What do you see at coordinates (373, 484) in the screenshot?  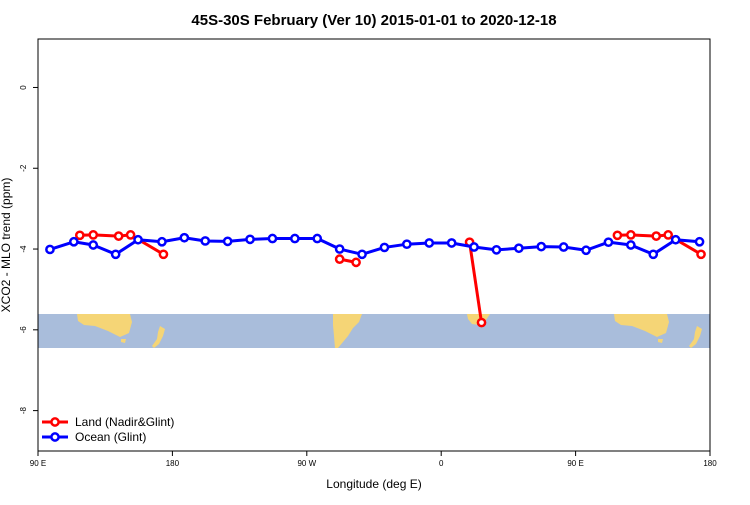 I see `x-axis-label: Longitude (deg E)` at bounding box center [373, 484].